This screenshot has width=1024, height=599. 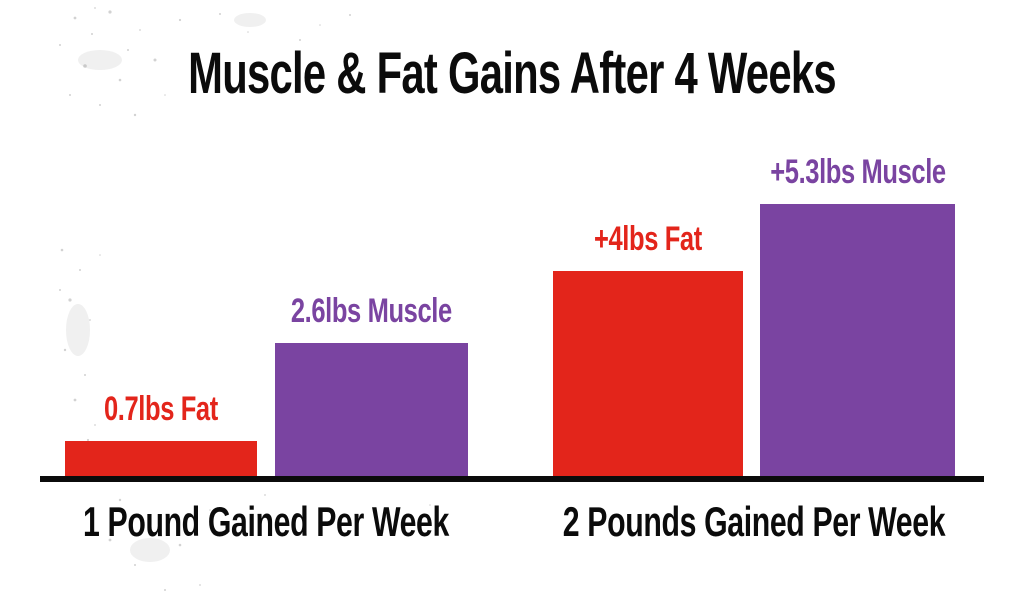 I want to click on fat-bar-label-2: +4lbs Fat, so click(x=648, y=239).